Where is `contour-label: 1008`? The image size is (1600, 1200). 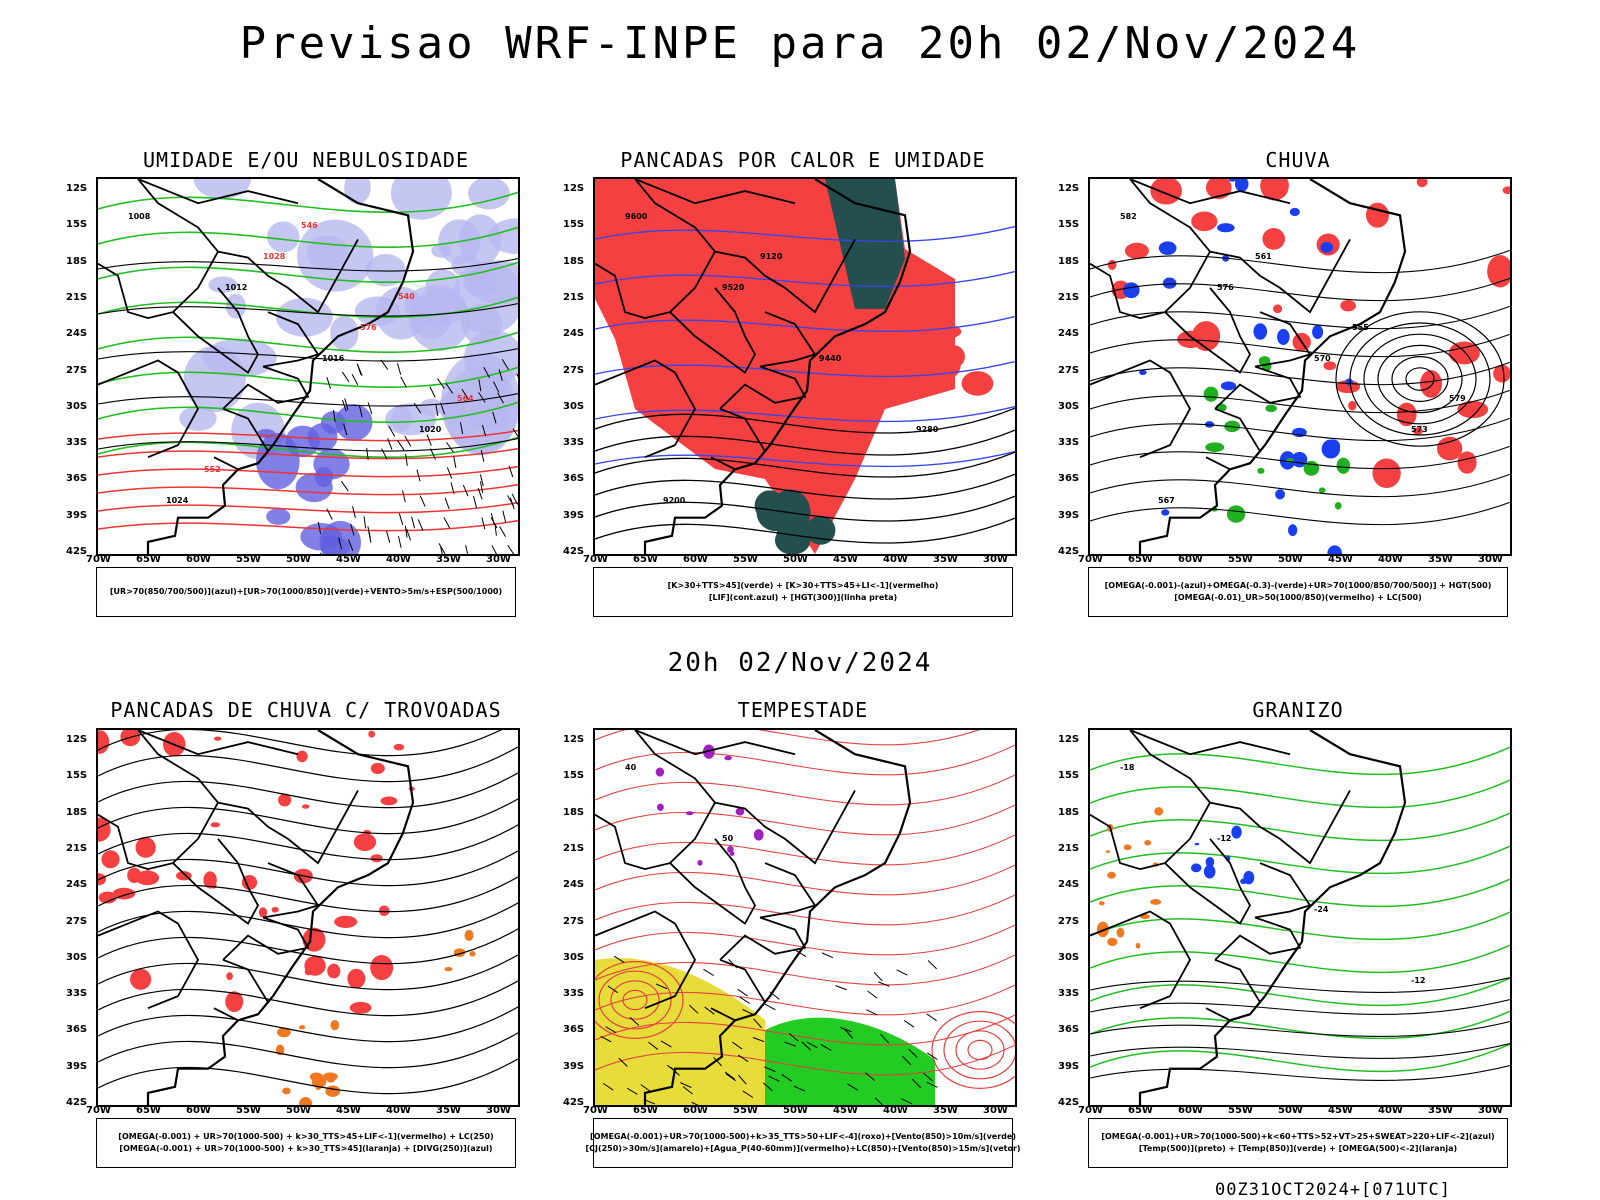 contour-label: 1008 is located at coordinates (139, 216).